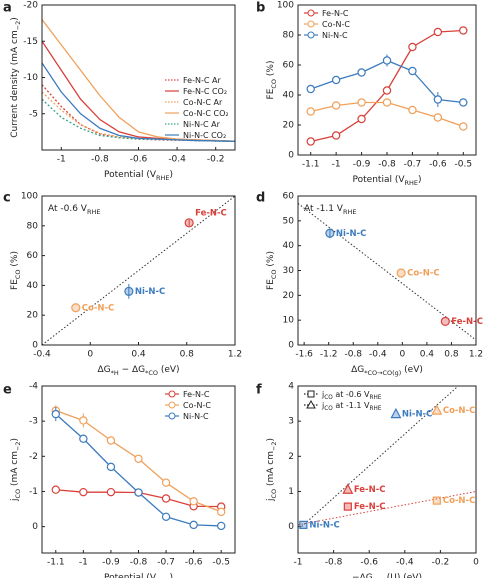  What do you see at coordinates (7, 390) in the screenshot?
I see `panel-letter: e` at bounding box center [7, 390].